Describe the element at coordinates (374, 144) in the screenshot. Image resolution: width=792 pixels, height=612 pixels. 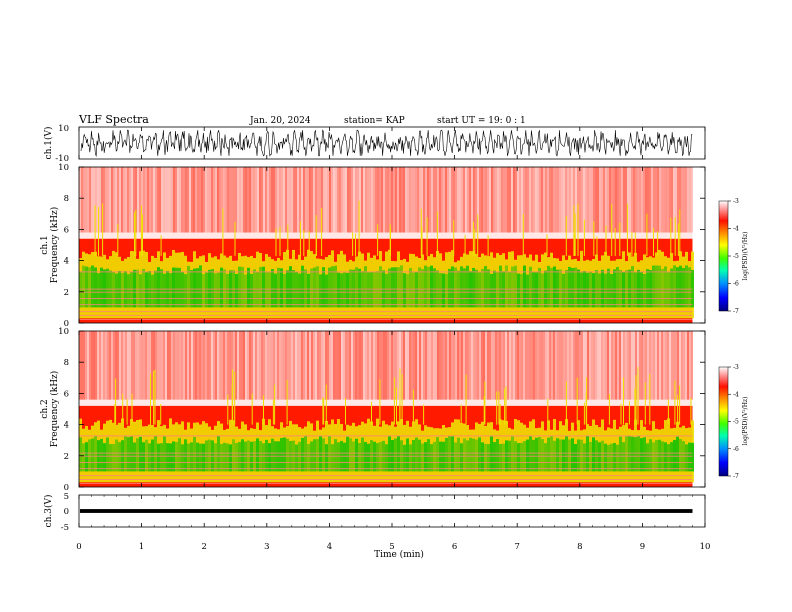
I see `panel-ch1-waveform: 10 -10 ch.1(V)` at that location.